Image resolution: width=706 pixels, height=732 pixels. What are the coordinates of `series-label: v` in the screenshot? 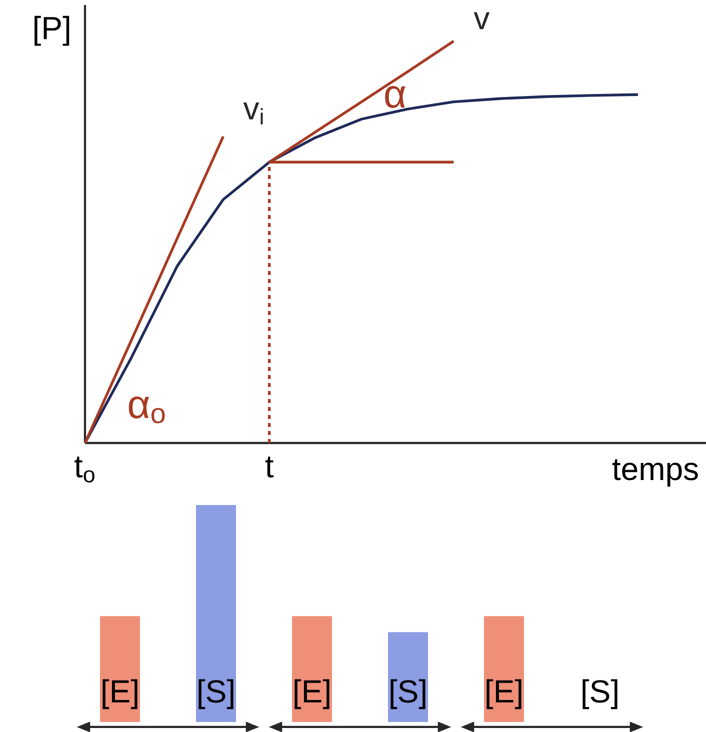 It's located at (482, 21).